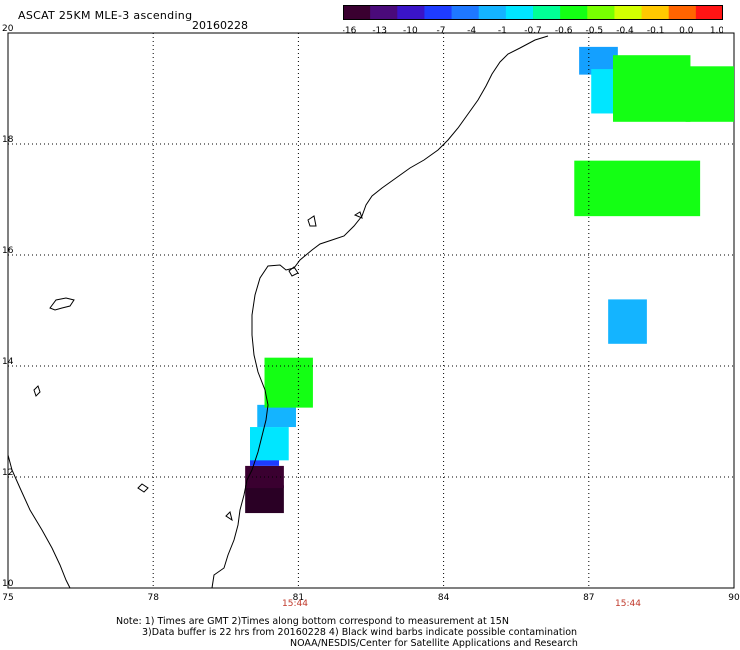 The height and width of the screenshot is (650, 740). I want to click on x-tick-label: 78, so click(153, 596).